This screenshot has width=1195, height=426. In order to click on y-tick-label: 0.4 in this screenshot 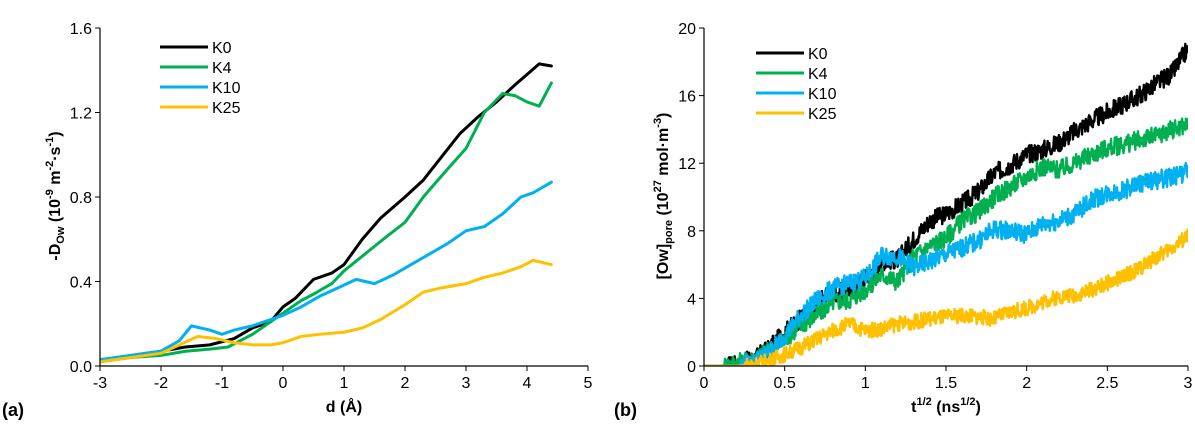, I will do `click(81, 283)`.